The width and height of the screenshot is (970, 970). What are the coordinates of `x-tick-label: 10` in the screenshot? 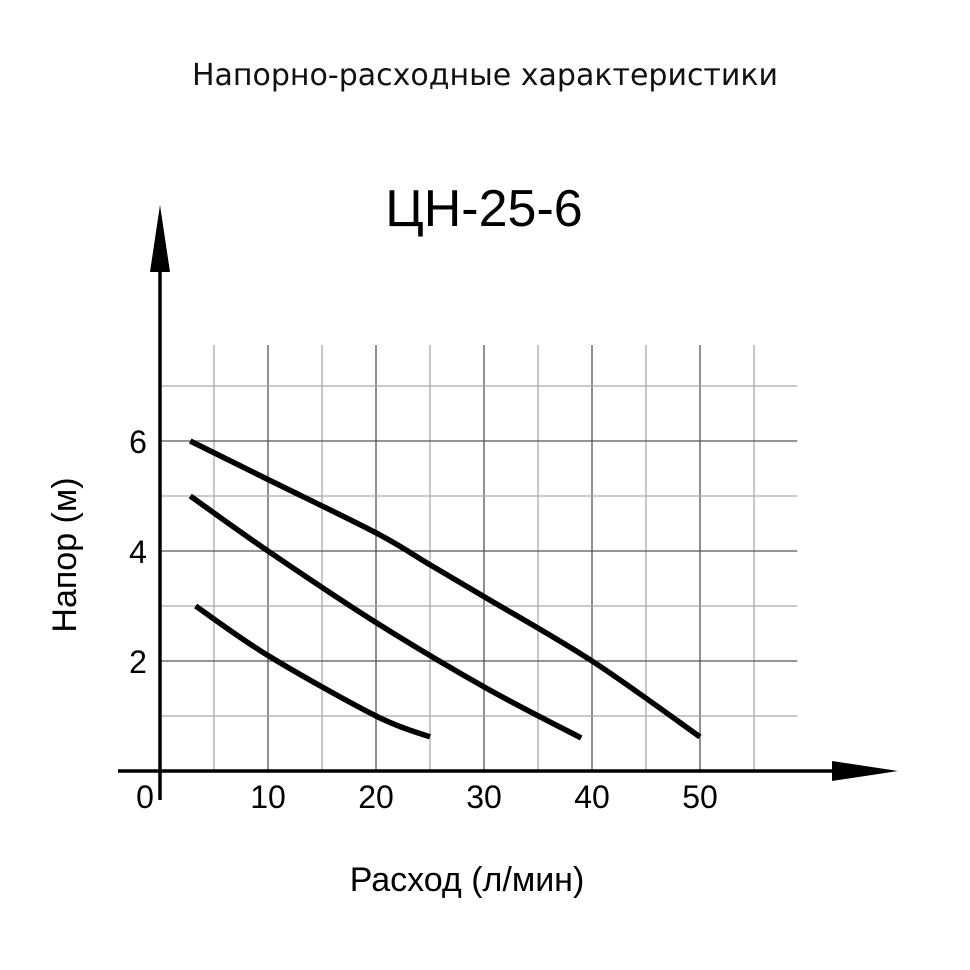 It's located at (268, 797).